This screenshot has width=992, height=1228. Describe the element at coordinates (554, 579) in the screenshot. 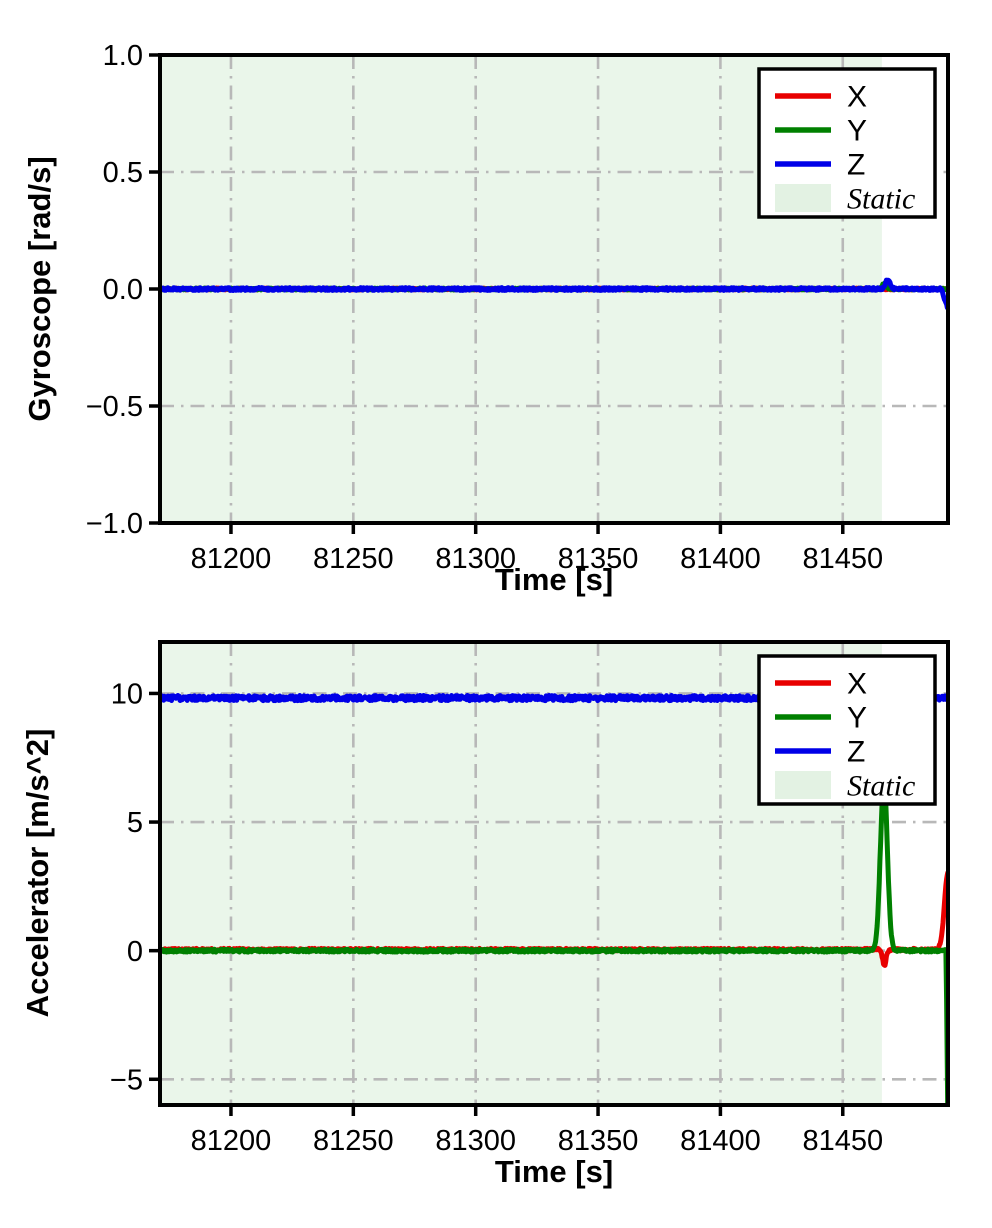

I see `gyroscope-x-axis-label: Time [s]` at that location.